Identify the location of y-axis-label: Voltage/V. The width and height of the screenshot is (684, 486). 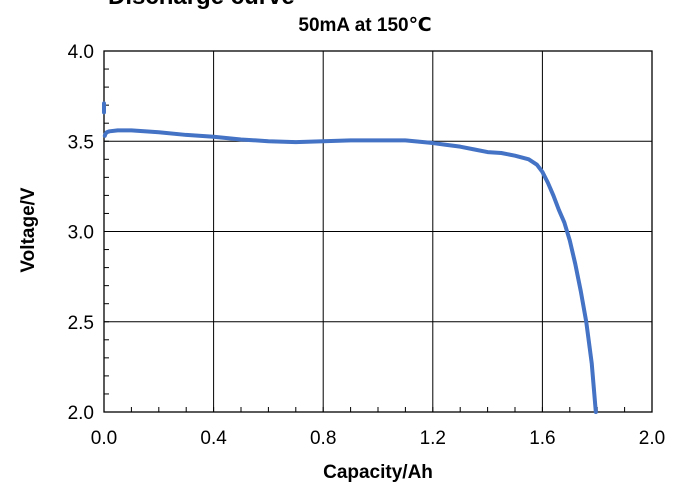
(28, 229).